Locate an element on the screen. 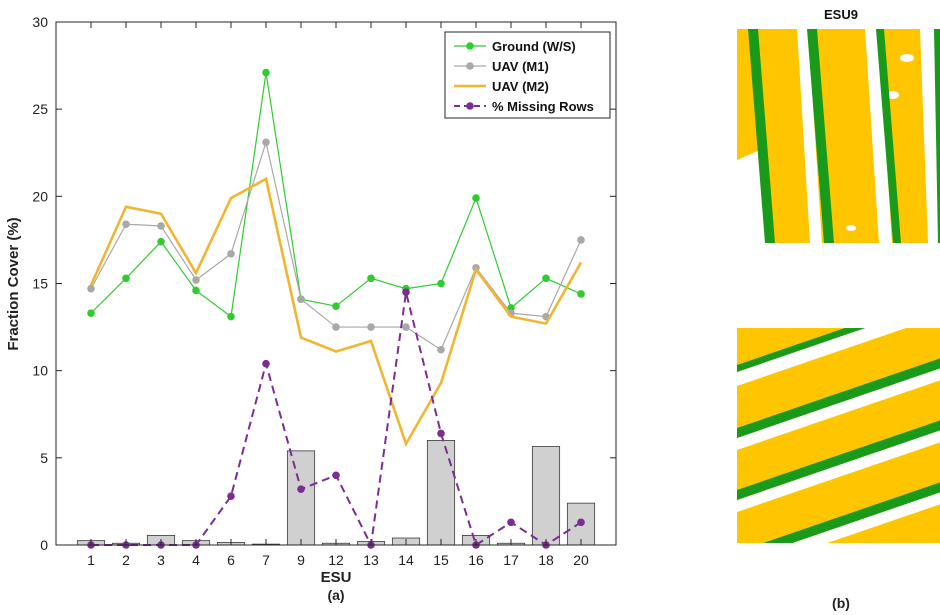 The image size is (940, 615). y-tick-label: 10 is located at coordinates (40, 371).